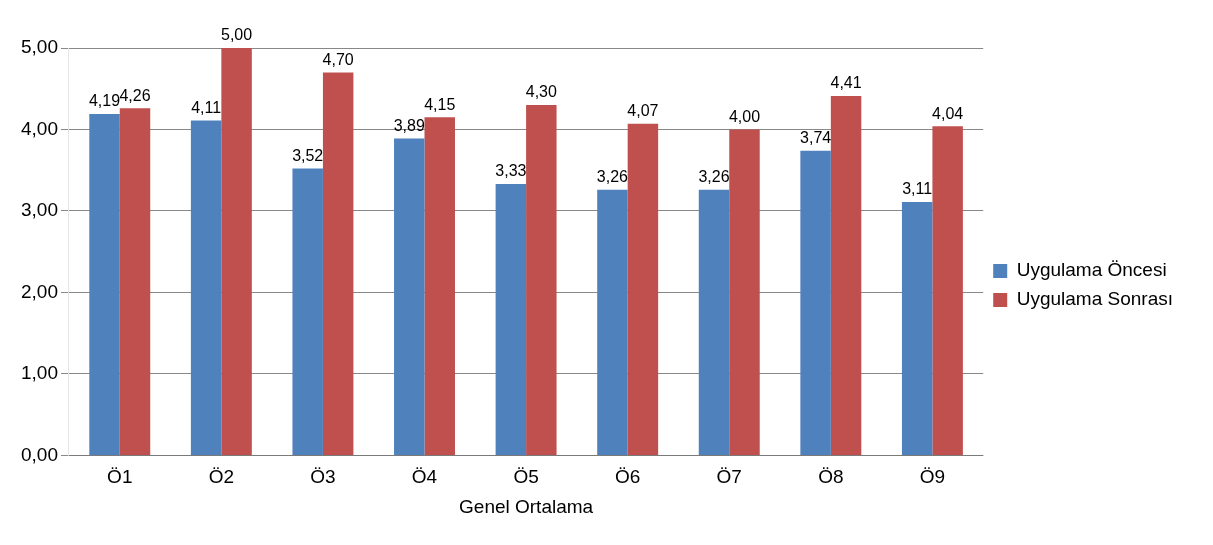 The height and width of the screenshot is (545, 1213). I want to click on data-label: 4,11, so click(206, 107).